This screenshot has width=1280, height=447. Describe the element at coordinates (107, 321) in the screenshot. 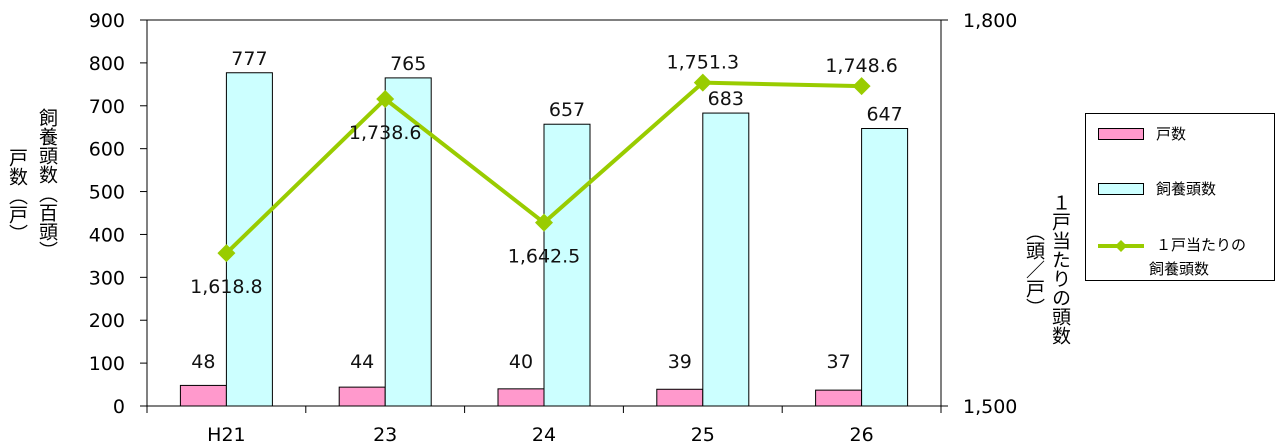

I see `left-tick-label: 200` at that location.